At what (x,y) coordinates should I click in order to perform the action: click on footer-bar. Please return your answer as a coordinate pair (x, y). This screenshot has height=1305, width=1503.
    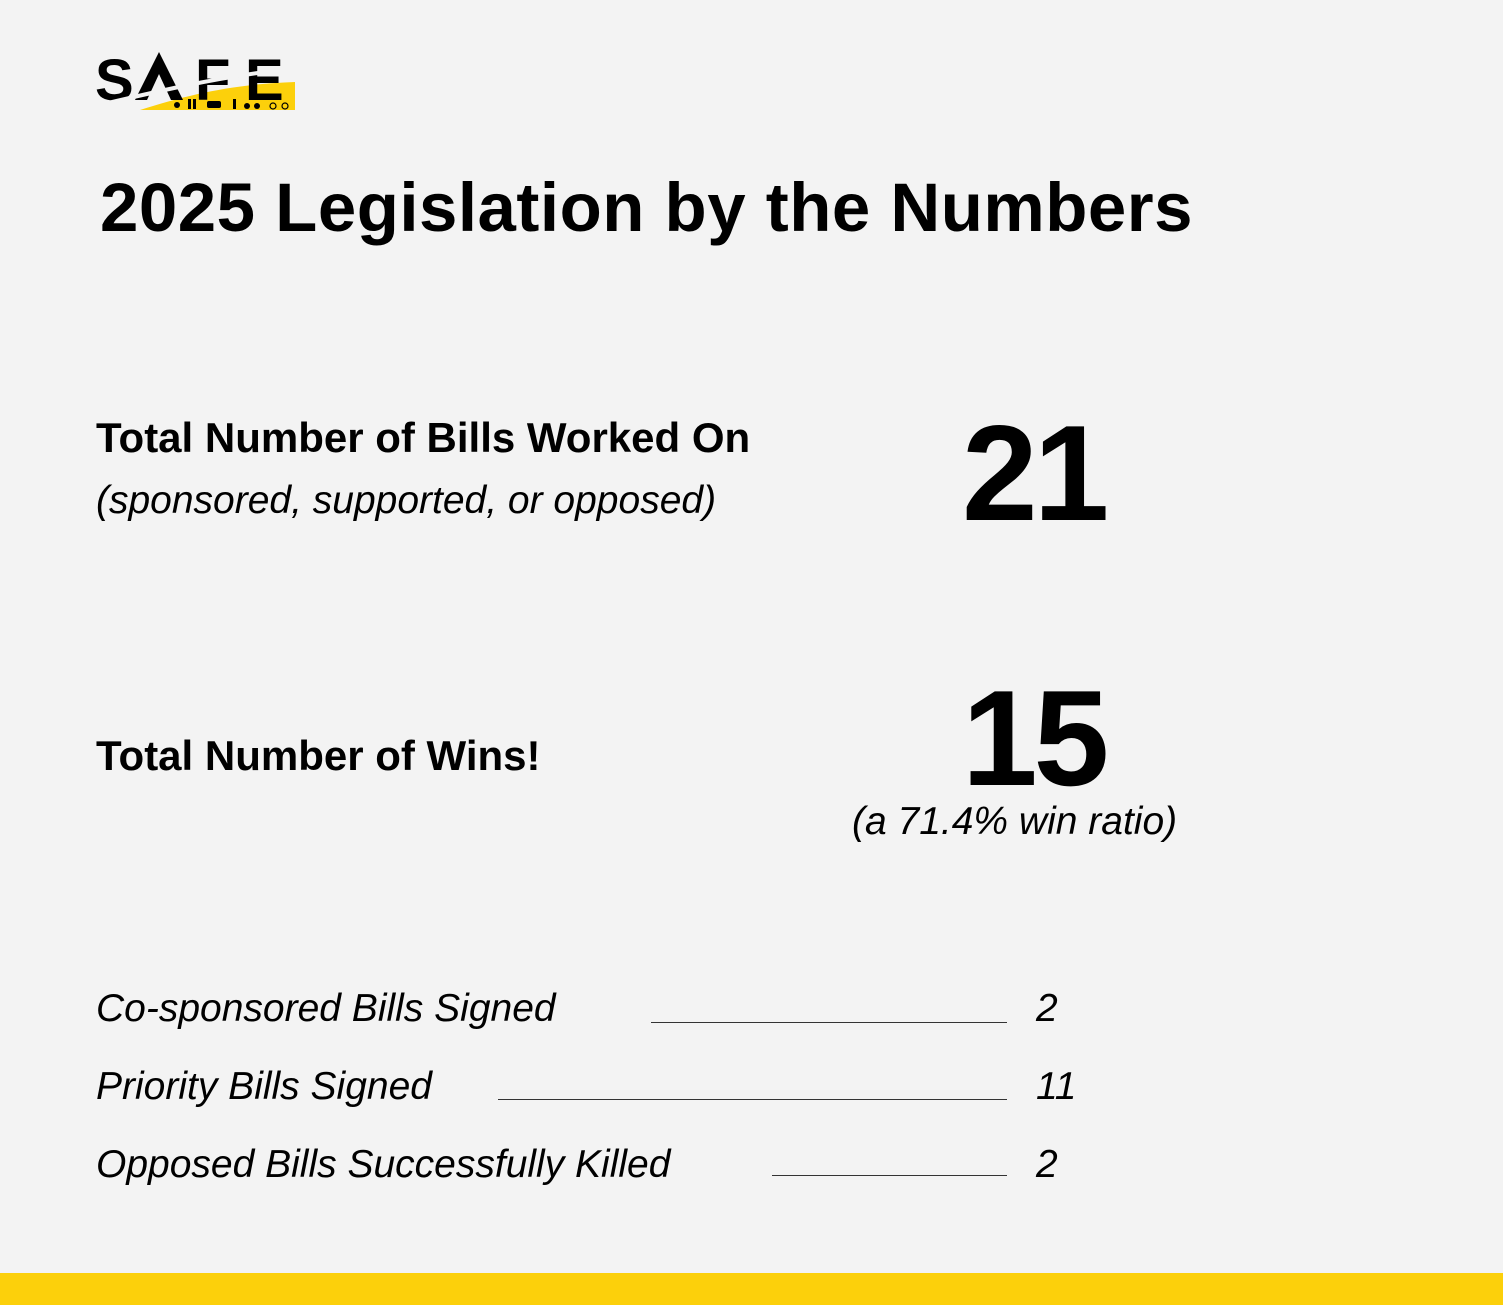
    Looking at the image, I should click on (751, 1289).